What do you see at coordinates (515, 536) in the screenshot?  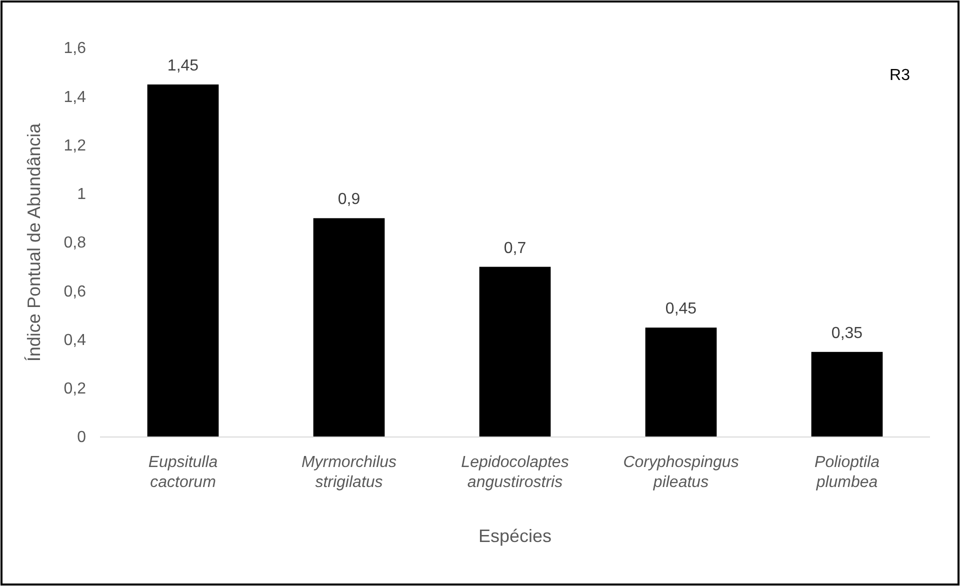 I see `x-axis-title: Espécies` at bounding box center [515, 536].